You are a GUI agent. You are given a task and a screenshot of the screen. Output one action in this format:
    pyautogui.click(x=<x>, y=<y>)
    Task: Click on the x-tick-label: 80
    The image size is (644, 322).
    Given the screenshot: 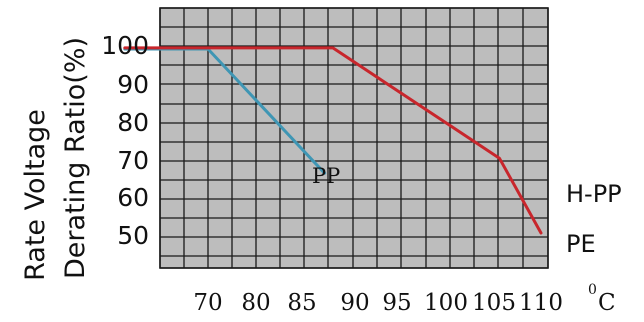 What is the action you would take?
    pyautogui.click(x=255, y=303)
    